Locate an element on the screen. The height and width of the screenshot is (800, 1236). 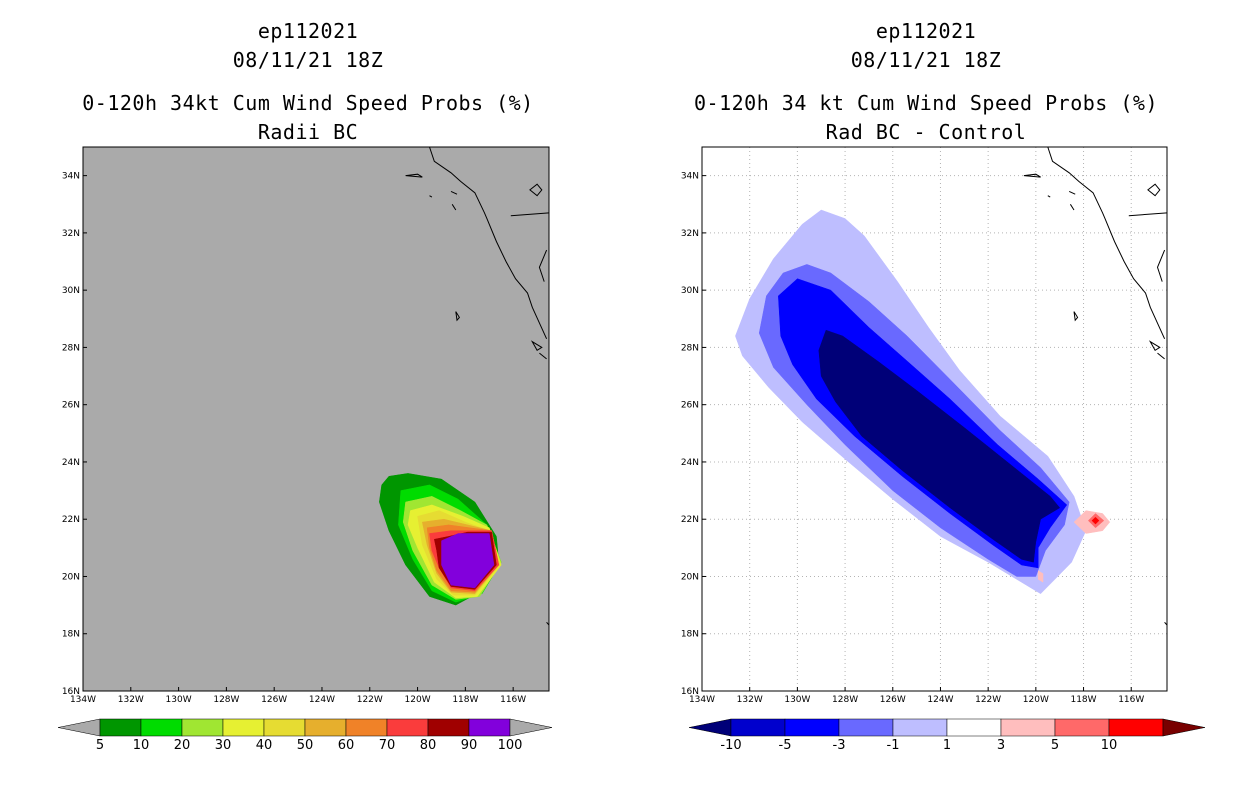
left-y-tick-label: 24N is located at coordinates (71, 463).